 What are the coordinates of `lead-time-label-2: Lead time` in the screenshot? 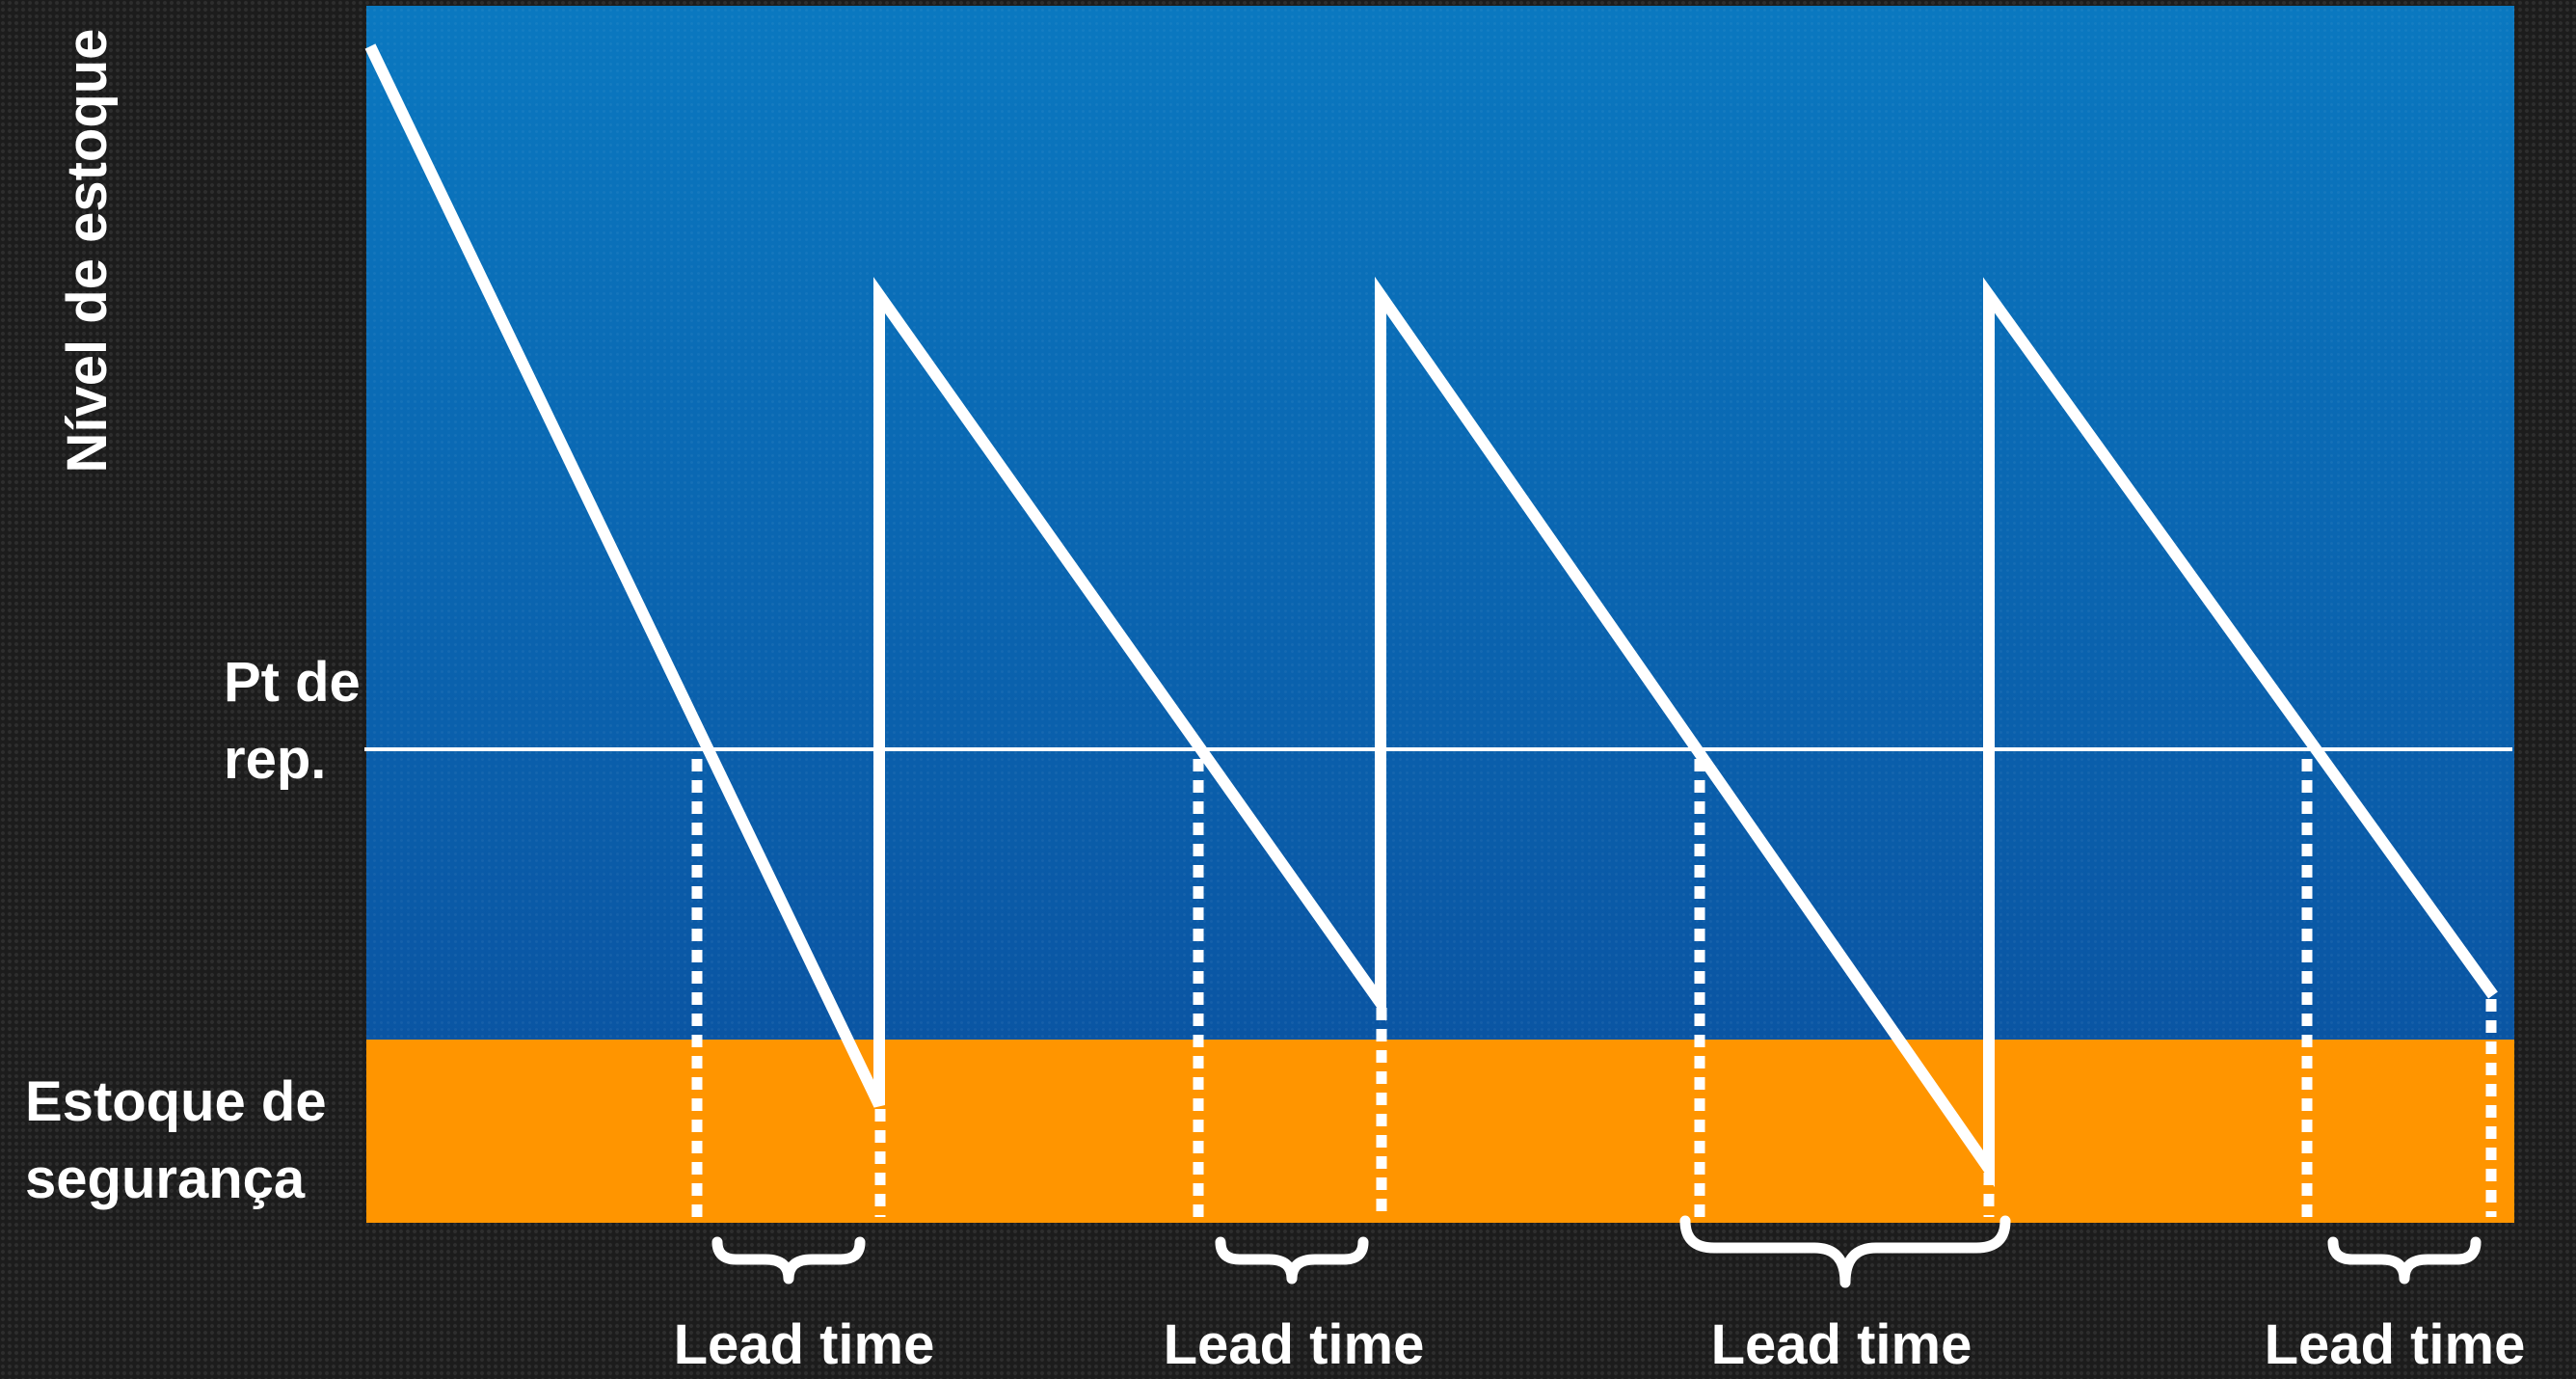 It's located at (1294, 1344).